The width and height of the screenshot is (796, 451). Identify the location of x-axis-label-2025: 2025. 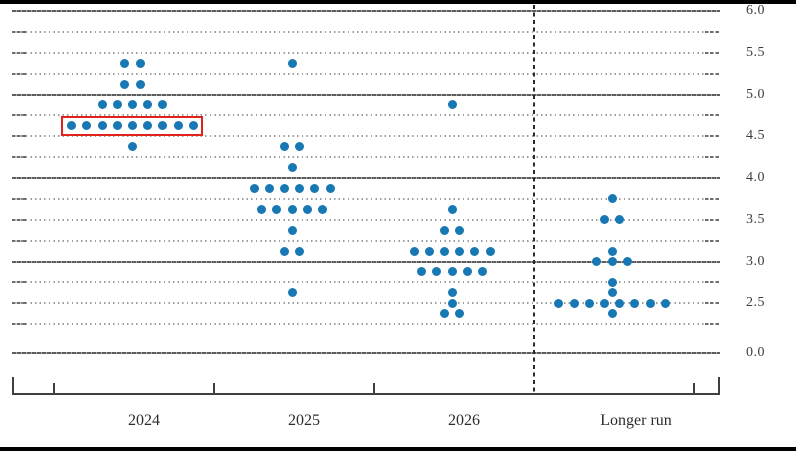
(304, 420).